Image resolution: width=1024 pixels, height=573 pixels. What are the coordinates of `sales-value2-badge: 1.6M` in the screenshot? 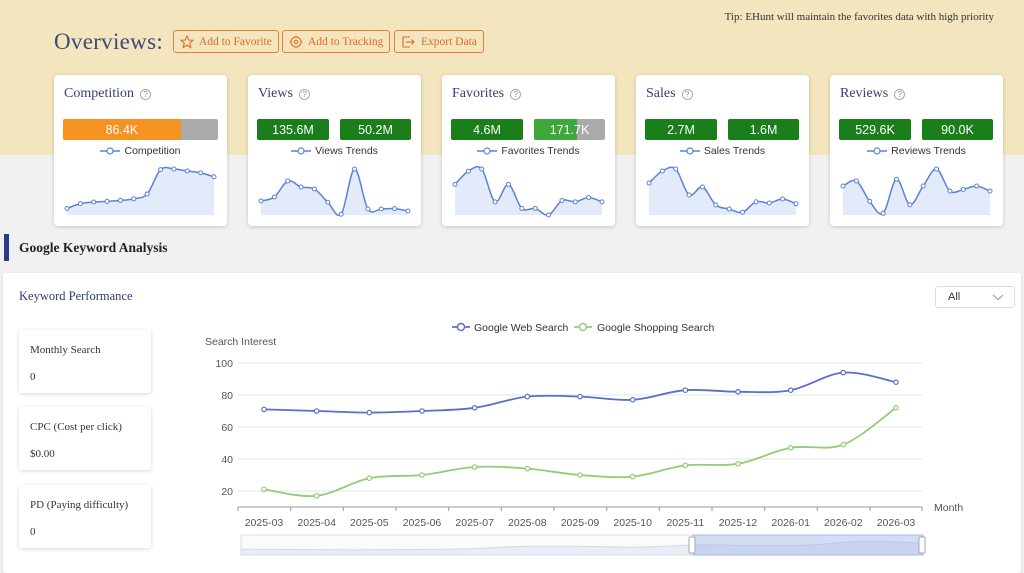 It's located at (763, 129).